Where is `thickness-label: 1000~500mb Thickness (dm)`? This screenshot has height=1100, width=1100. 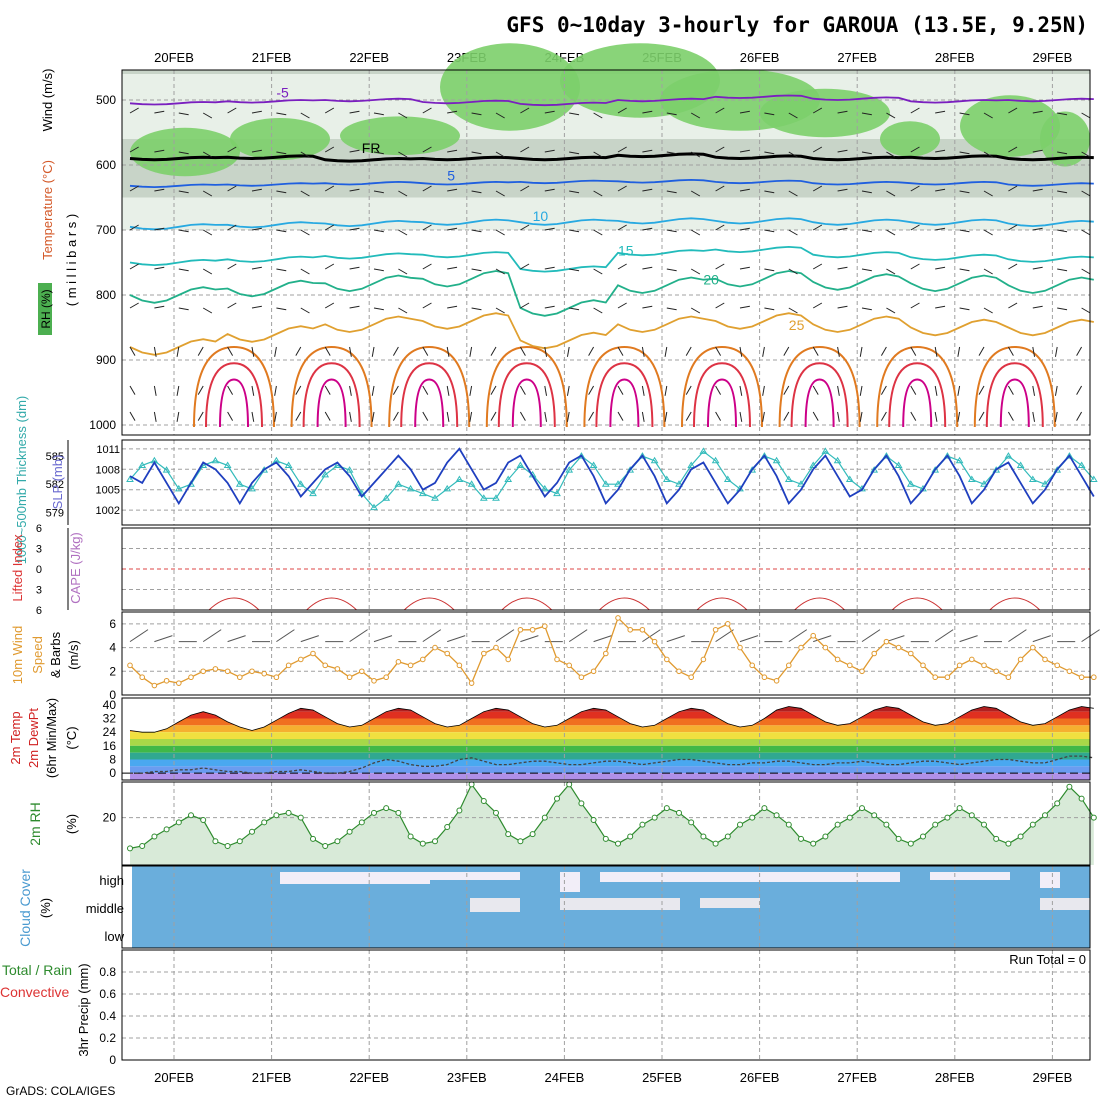
thickness-label: 1000~500mb Thickness (dm) is located at coordinates (21, 480).